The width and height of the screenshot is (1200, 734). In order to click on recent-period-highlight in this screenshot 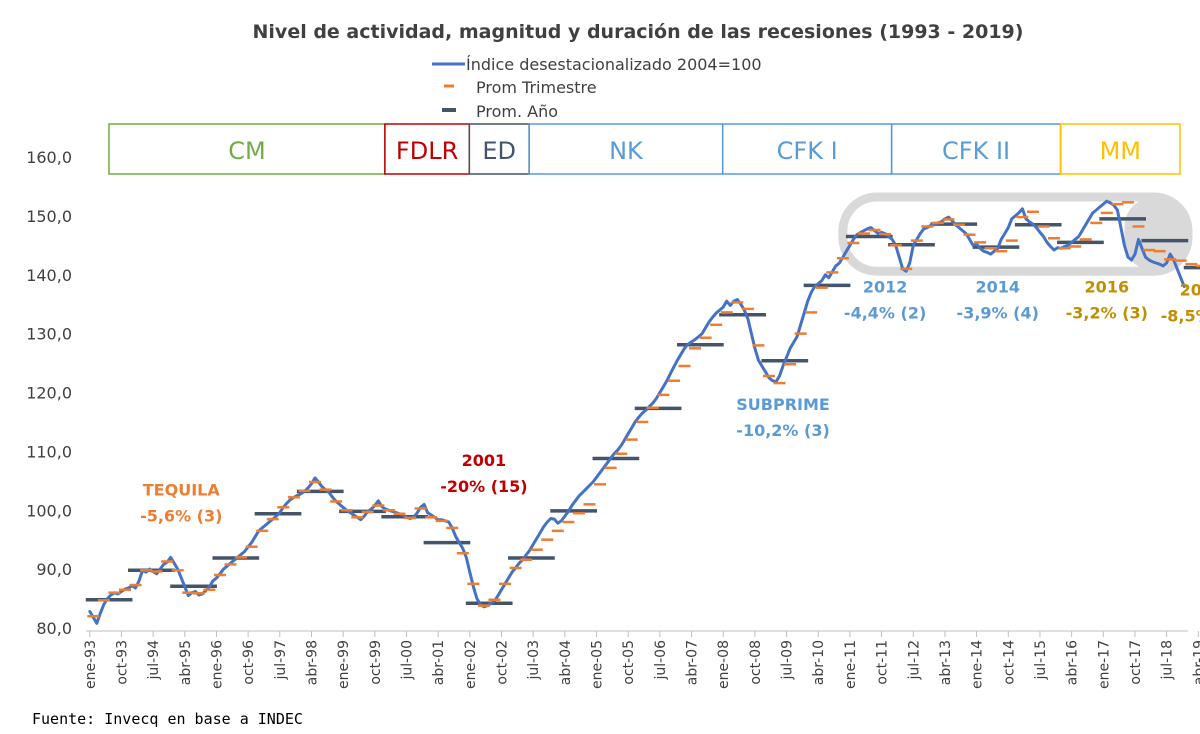, I will do `click(1015, 234)`.